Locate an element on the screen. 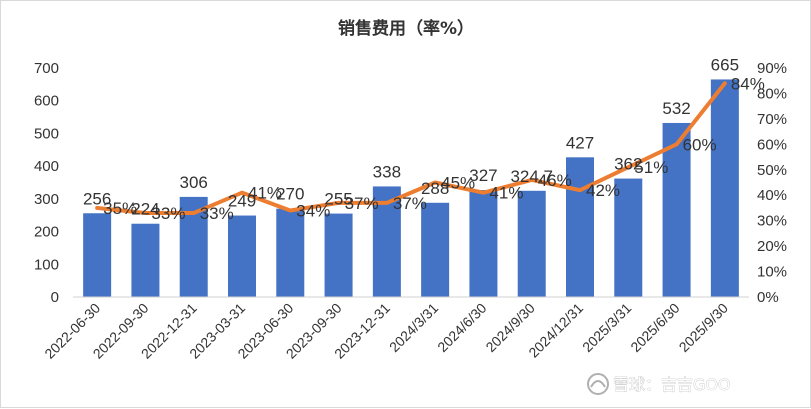 The height and width of the screenshot is (409, 811). bar-value-label: 306 is located at coordinates (194, 182).